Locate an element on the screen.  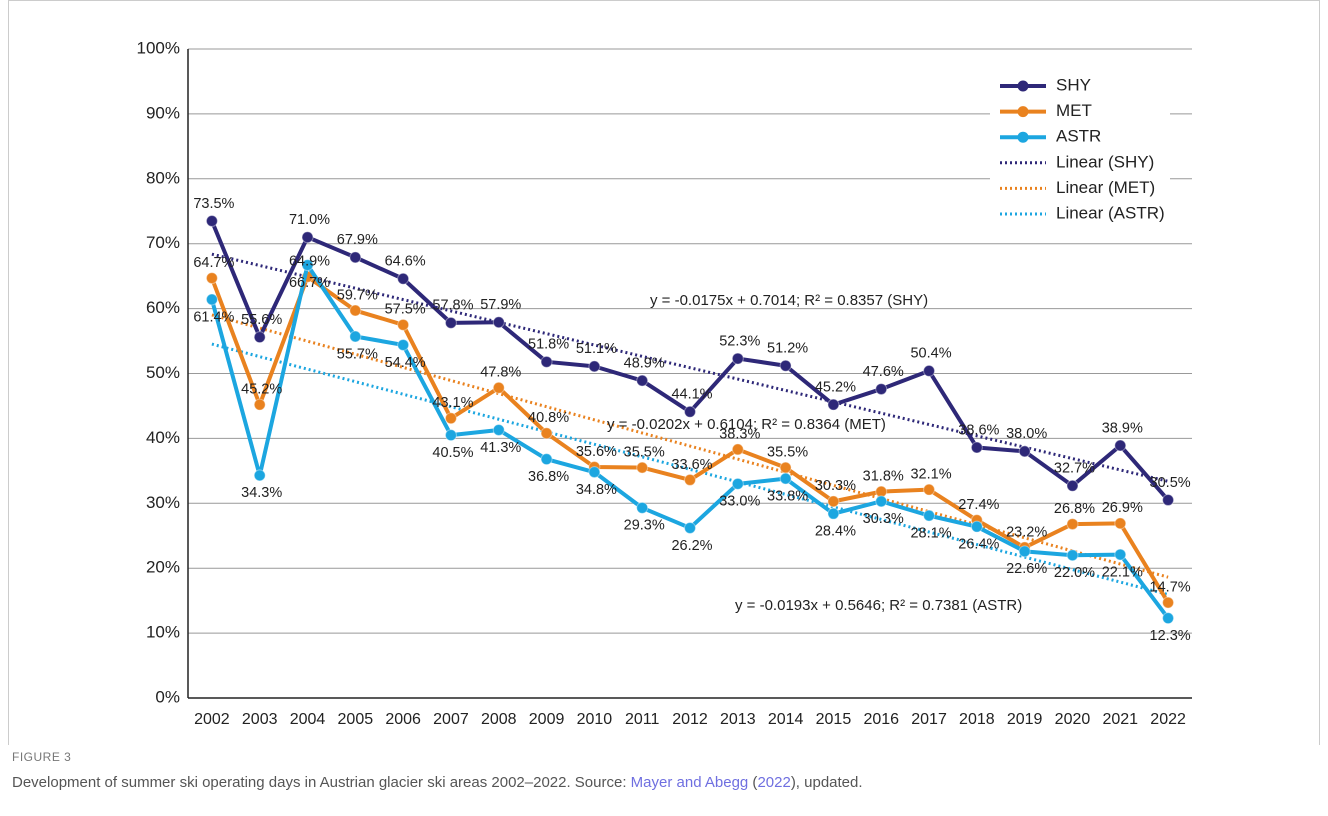
value-label: 22.1% is located at coordinates (1122, 572).